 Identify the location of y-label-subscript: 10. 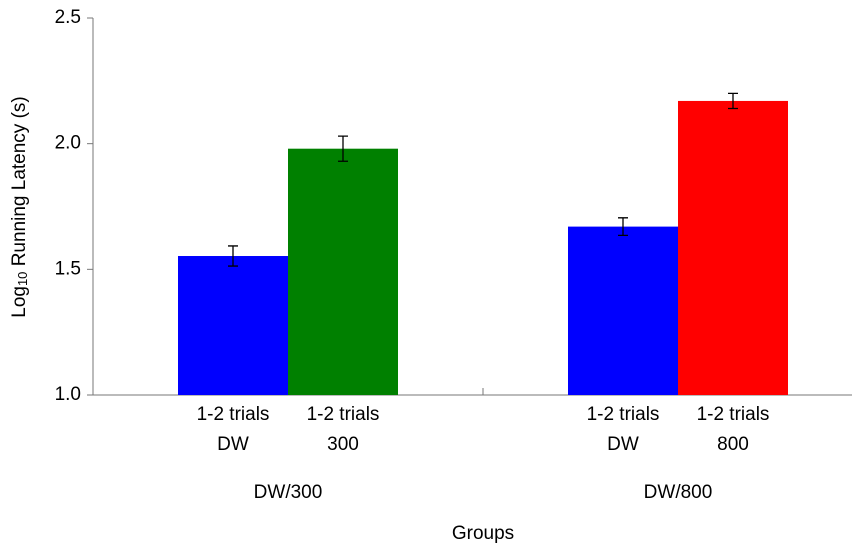
(22, 279).